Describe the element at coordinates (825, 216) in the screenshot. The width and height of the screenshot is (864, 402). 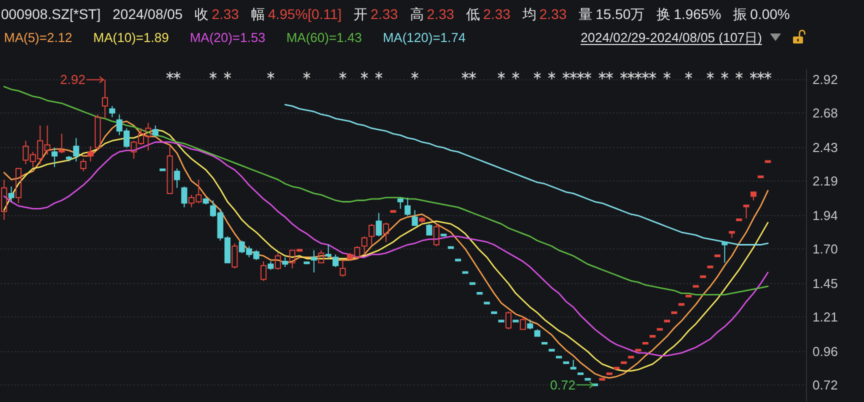
I see `y-tick-label: 1.94` at that location.